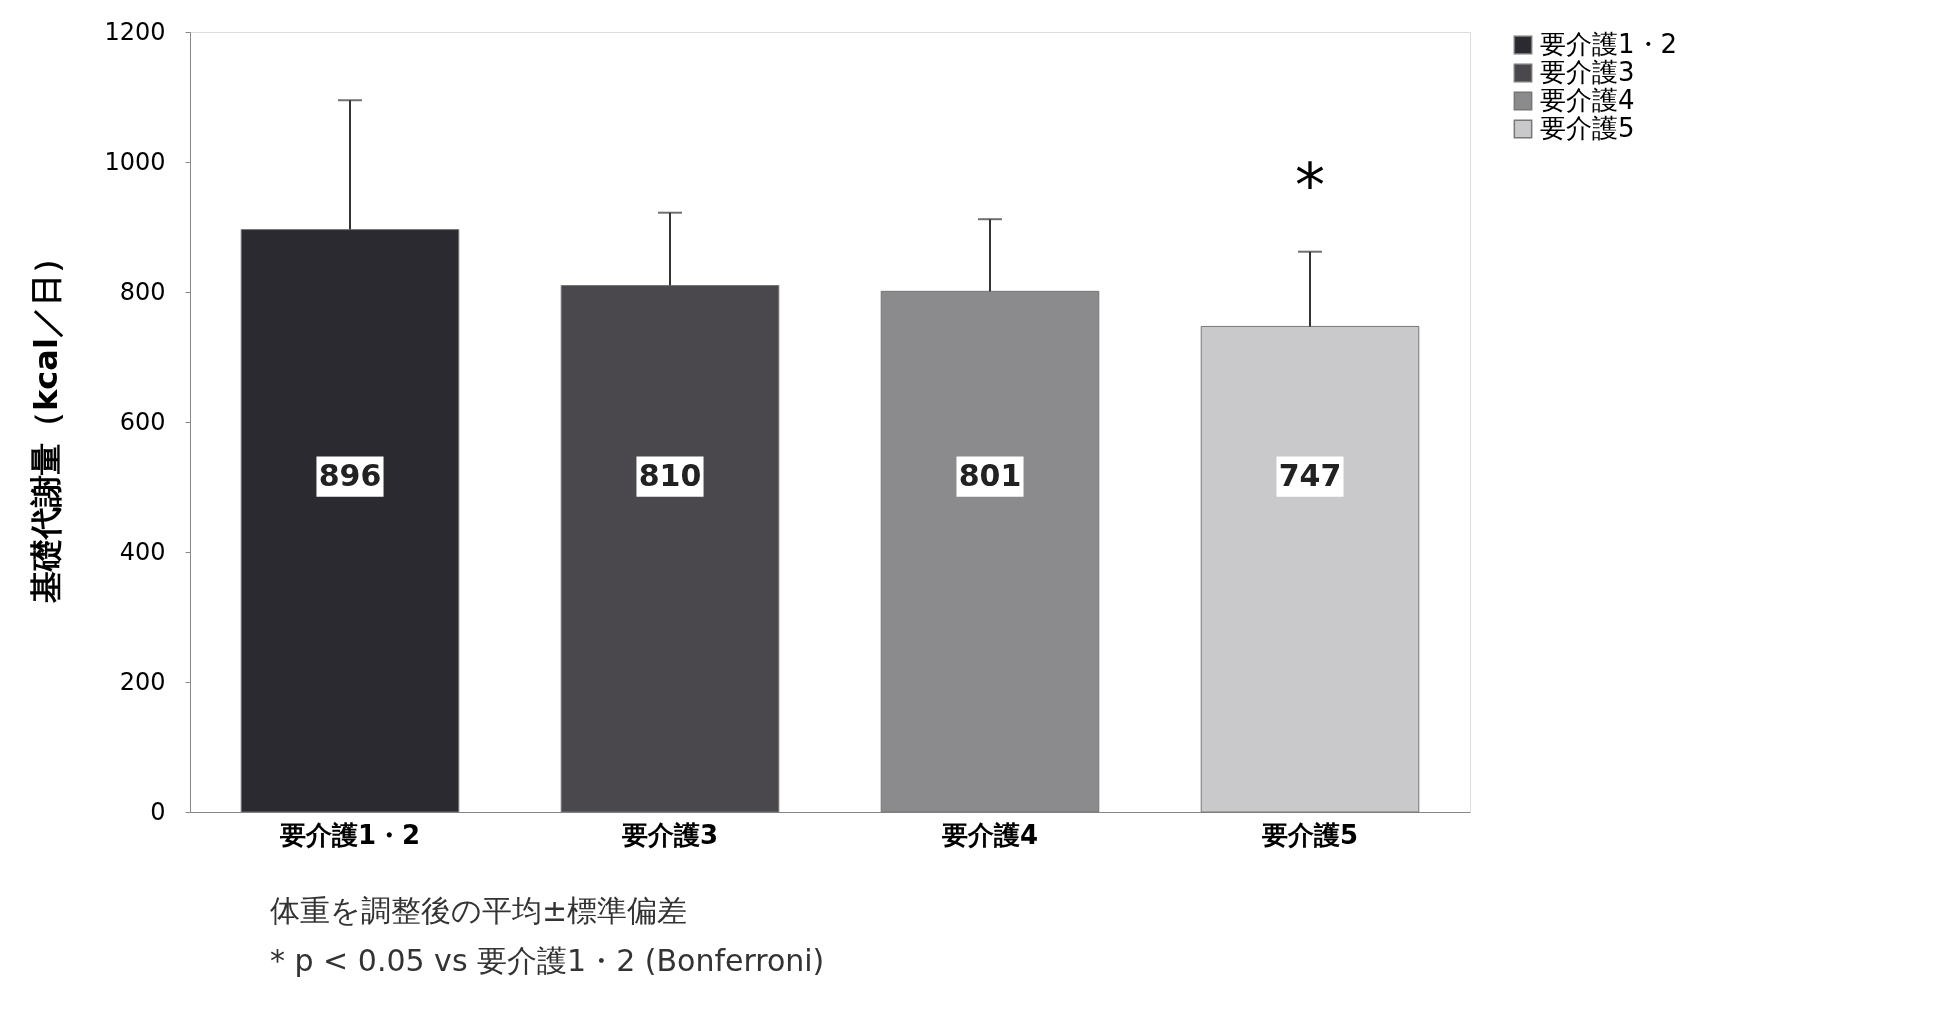 The image size is (1958, 1018). Describe the element at coordinates (142, 421) in the screenshot. I see `y-tick-label: 600` at that location.